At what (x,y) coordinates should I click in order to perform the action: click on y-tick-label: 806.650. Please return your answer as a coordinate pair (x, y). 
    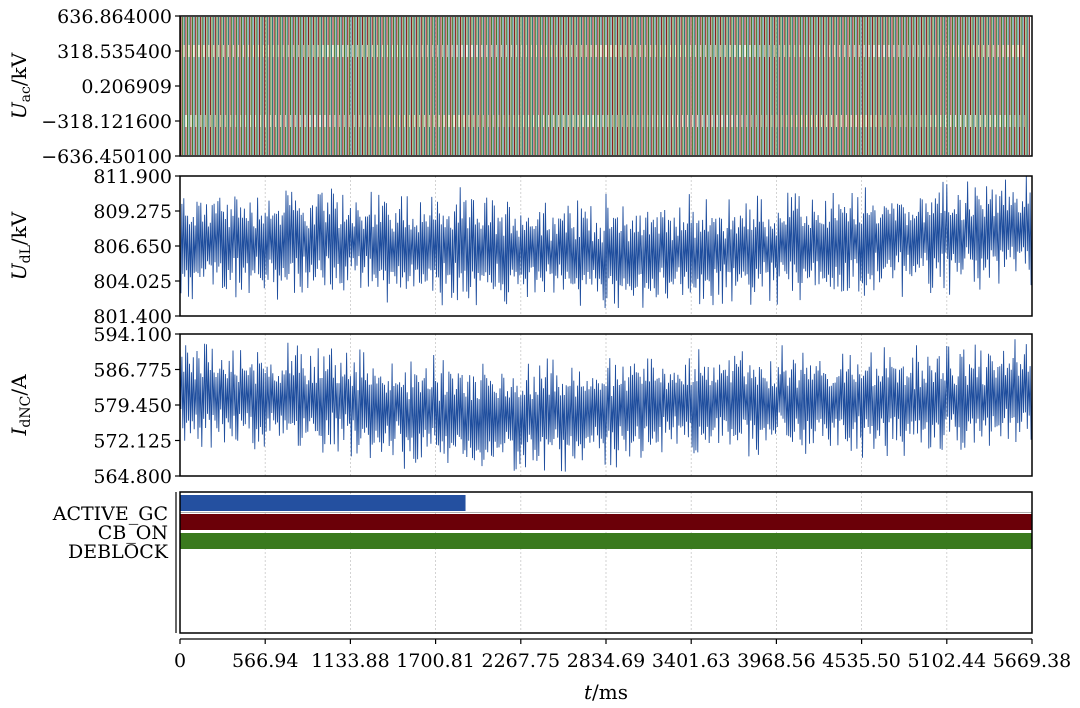
    Looking at the image, I should click on (132, 247).